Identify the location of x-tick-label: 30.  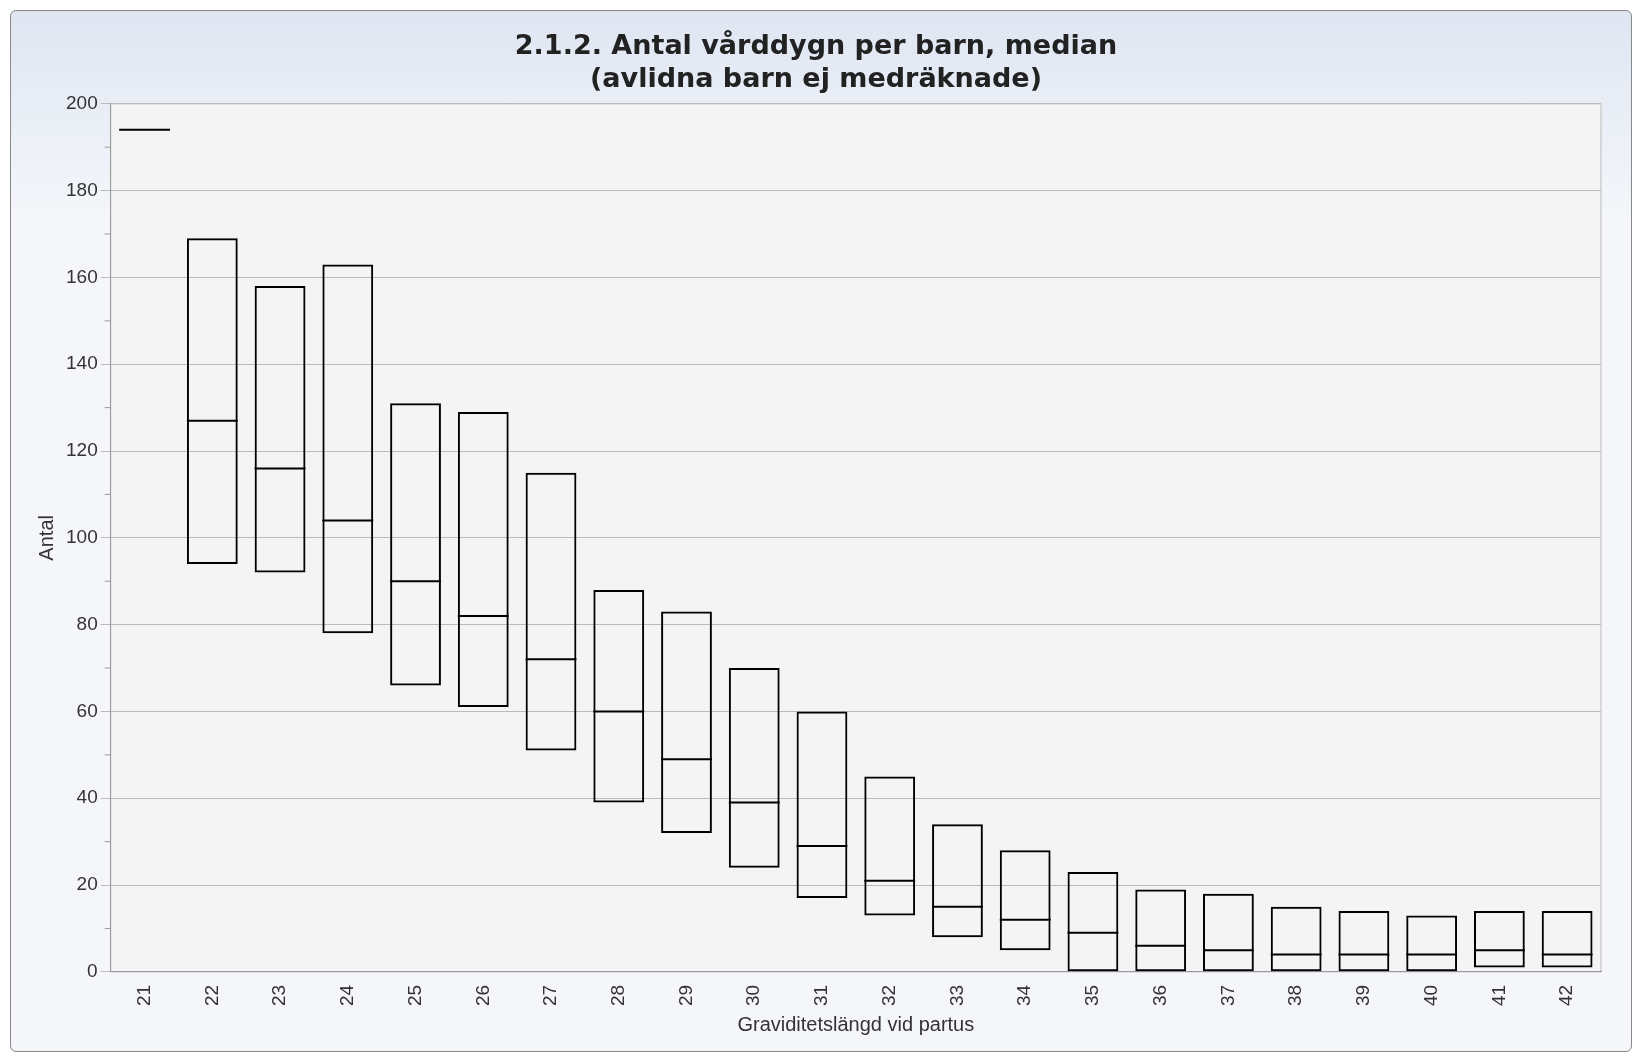
(753, 995).